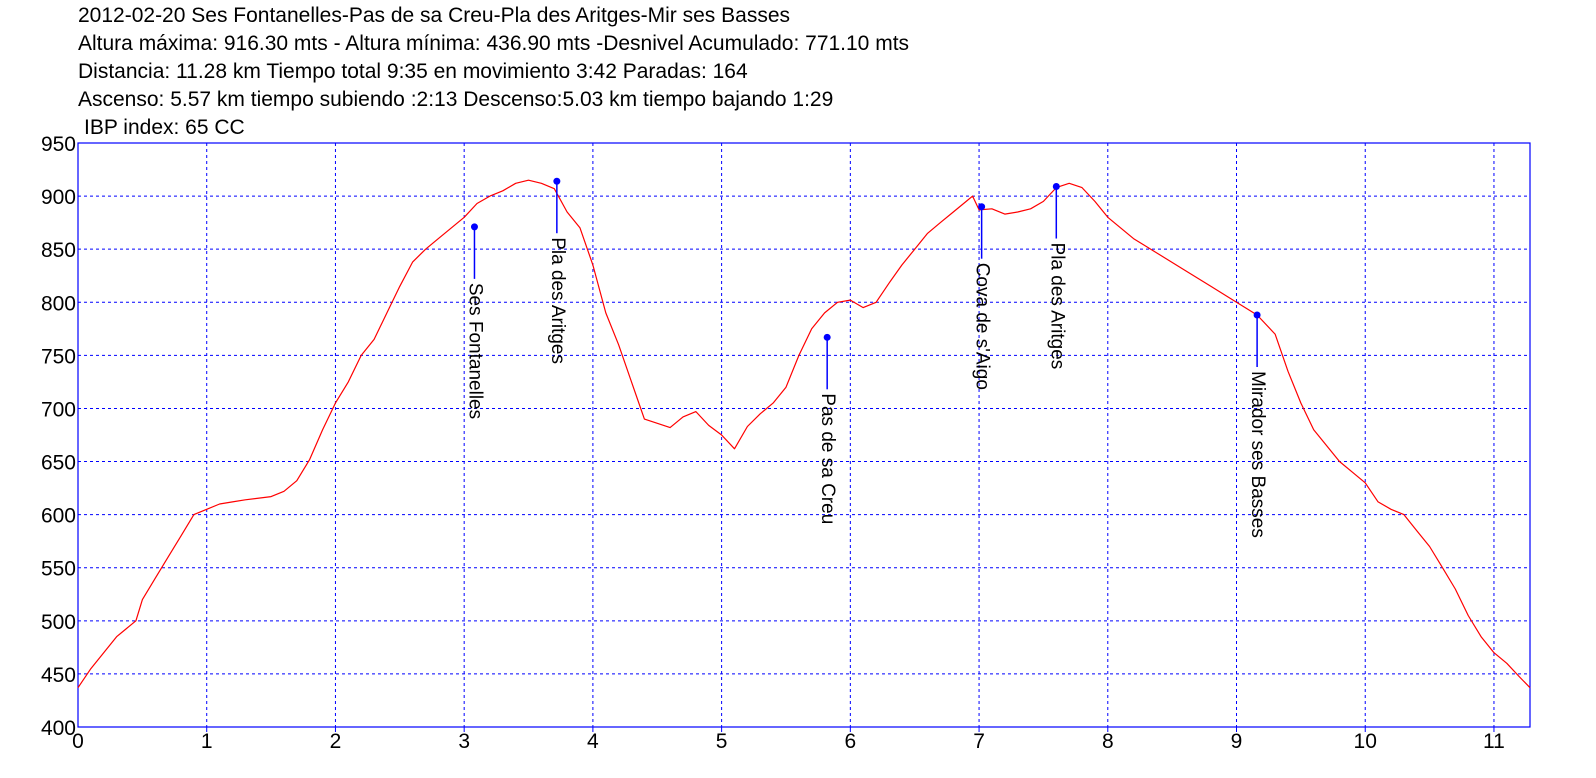 The width and height of the screenshot is (1596, 778). Describe the element at coordinates (58, 728) in the screenshot. I see `y-tick-label: 400` at that location.